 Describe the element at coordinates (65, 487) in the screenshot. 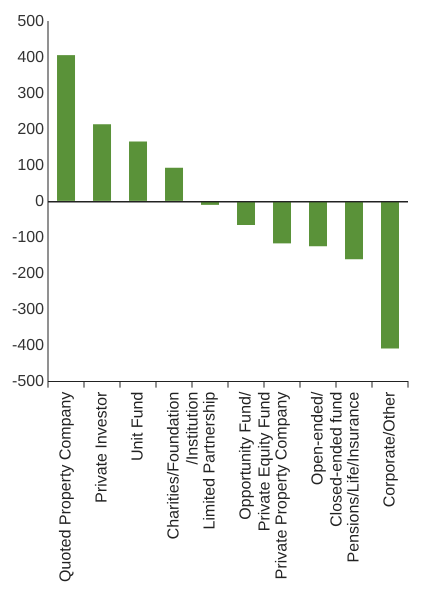

I see `x-tick-label: Quoted Property Company` at that location.